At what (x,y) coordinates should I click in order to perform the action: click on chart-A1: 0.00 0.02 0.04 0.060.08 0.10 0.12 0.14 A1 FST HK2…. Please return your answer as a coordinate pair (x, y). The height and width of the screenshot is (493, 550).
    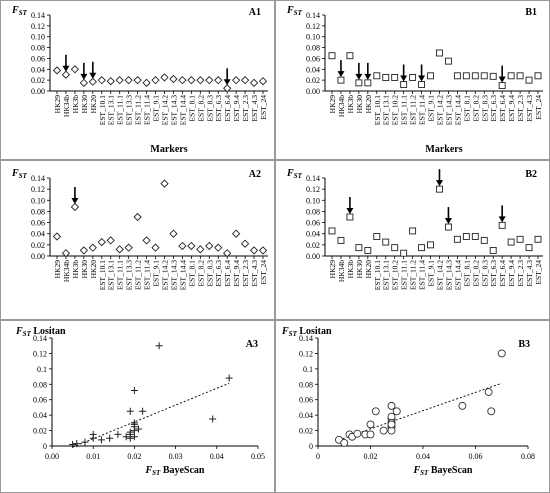
    Looking at the image, I should click on (139, 80).